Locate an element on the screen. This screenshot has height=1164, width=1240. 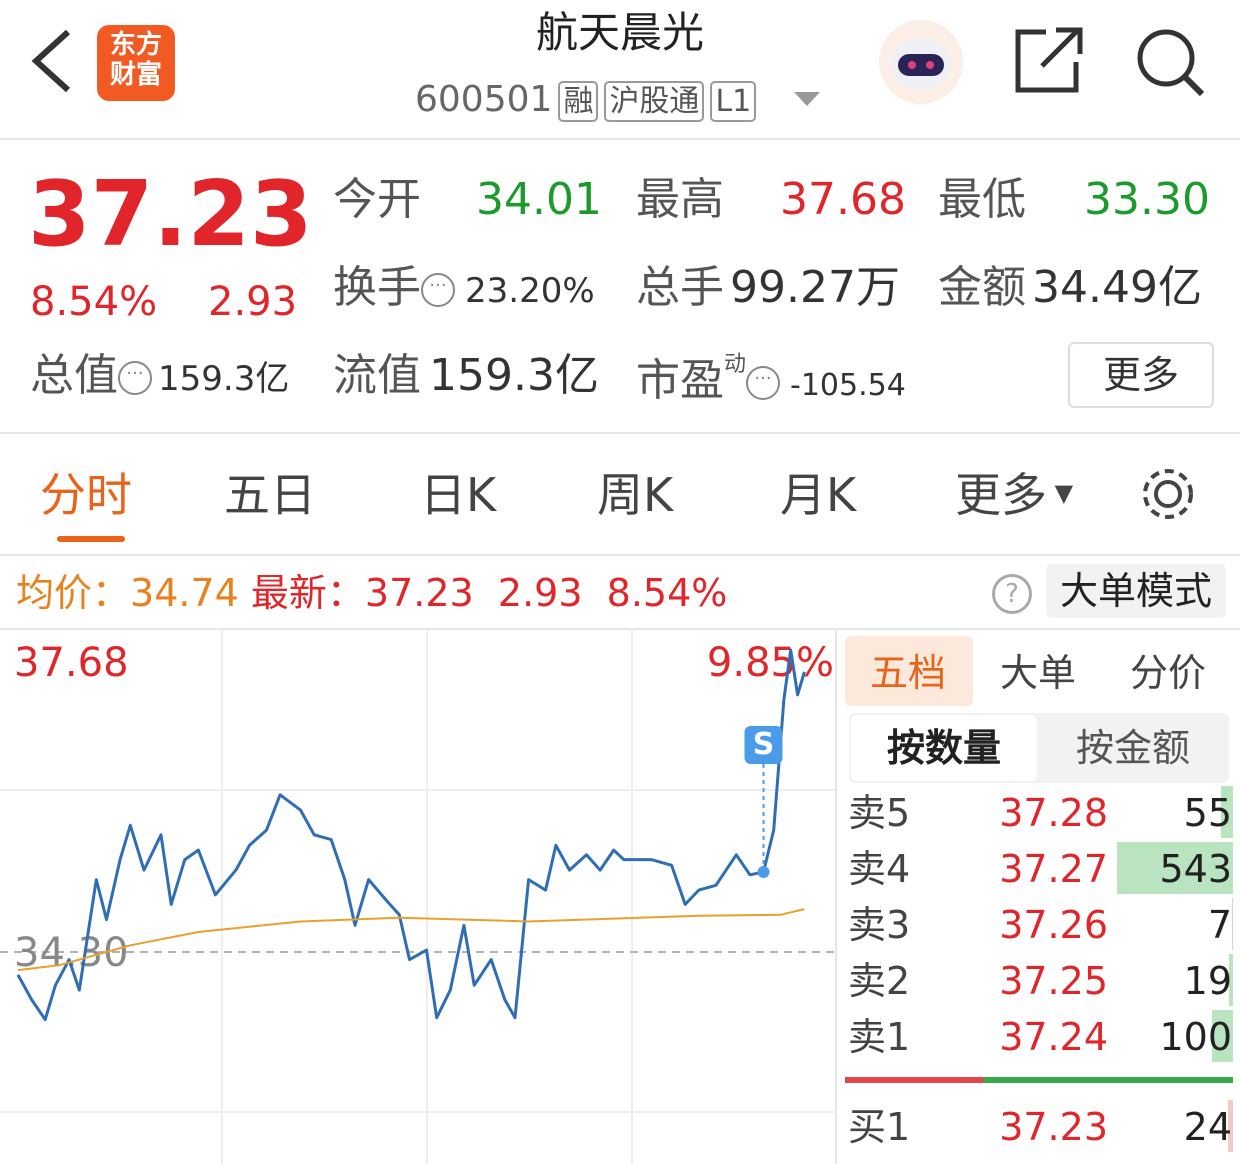
book-tab: 分价 is located at coordinates (1168, 673).